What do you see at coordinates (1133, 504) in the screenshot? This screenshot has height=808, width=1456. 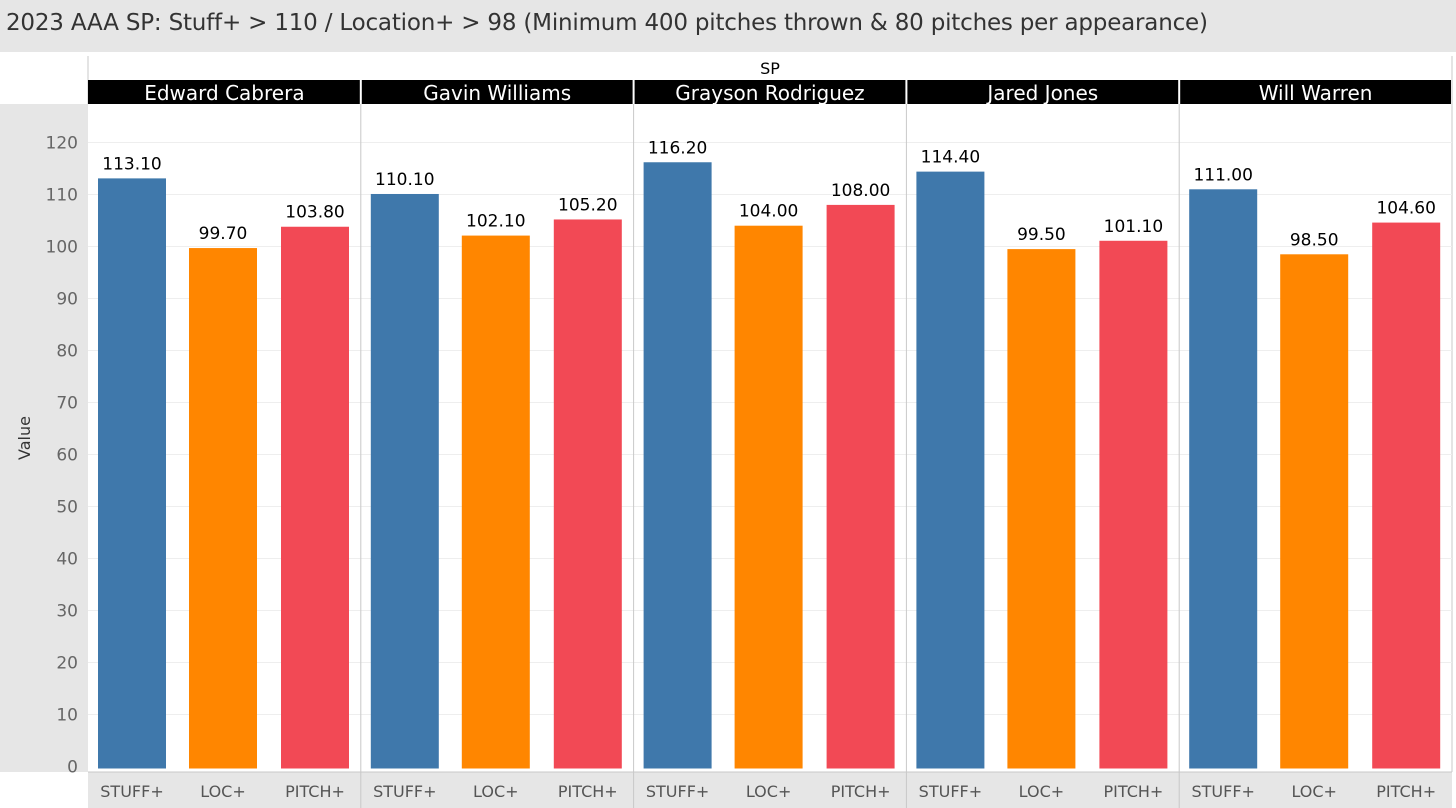 I see `bar-jared-jones-pitch` at bounding box center [1133, 504].